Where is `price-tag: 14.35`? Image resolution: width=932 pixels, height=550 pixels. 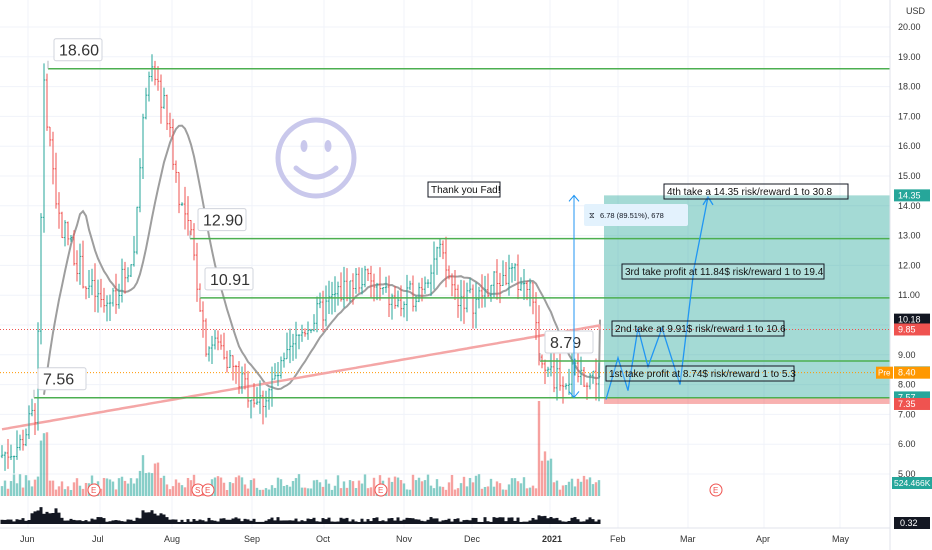
price-tag: 14.35 is located at coordinates (912, 195).